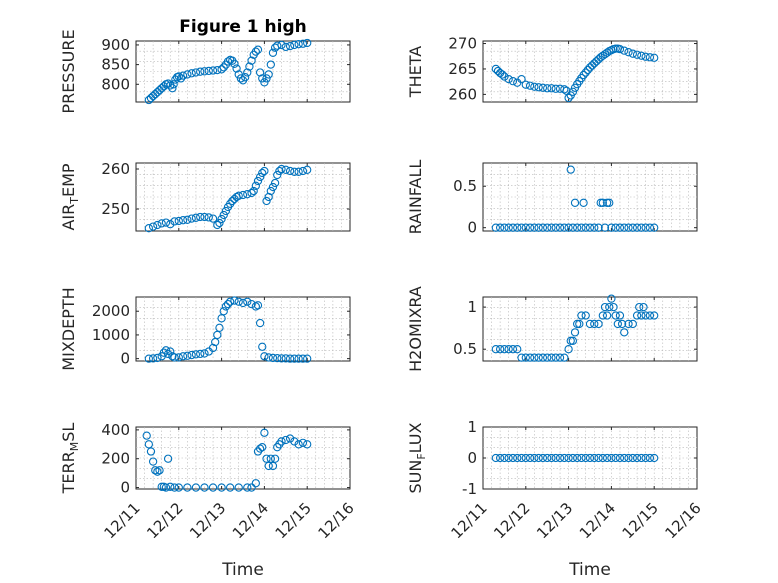  Describe the element at coordinates (472, 307) in the screenshot. I see `y-tick-label: 1` at that location.